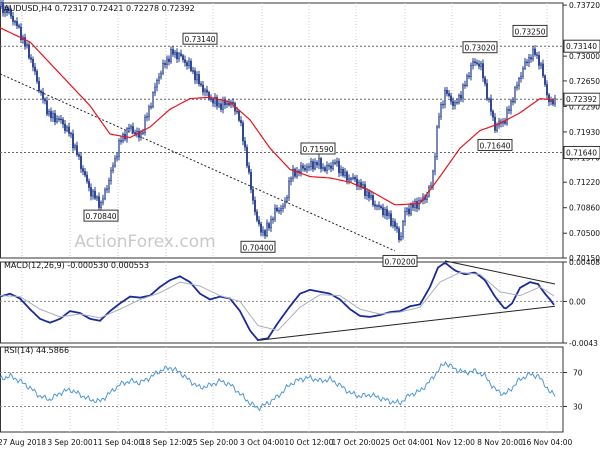 This screenshot has width=600, height=454. What do you see at coordinates (578, 407) in the screenshot?
I see `y-tick-label: 30` at bounding box center [578, 407].